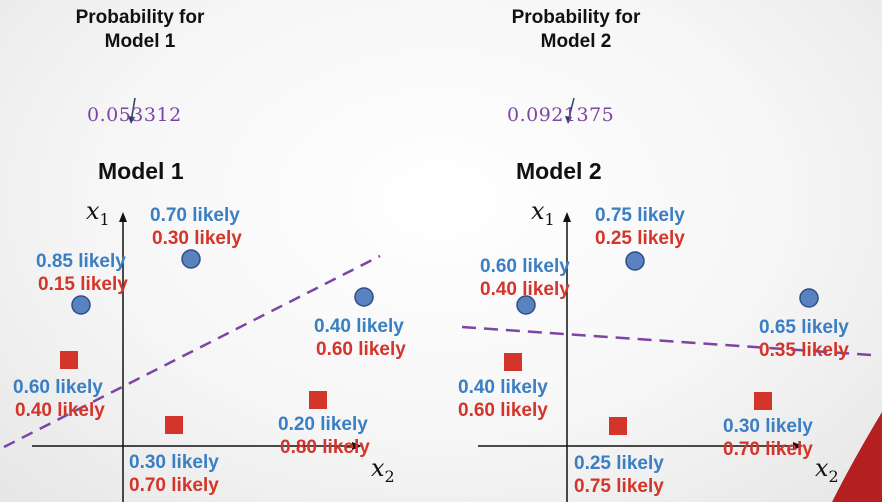  What do you see at coordinates (196, 227) in the screenshot?
I see `point-probability: 0.70 likely 0.30 likely` at bounding box center [196, 227].